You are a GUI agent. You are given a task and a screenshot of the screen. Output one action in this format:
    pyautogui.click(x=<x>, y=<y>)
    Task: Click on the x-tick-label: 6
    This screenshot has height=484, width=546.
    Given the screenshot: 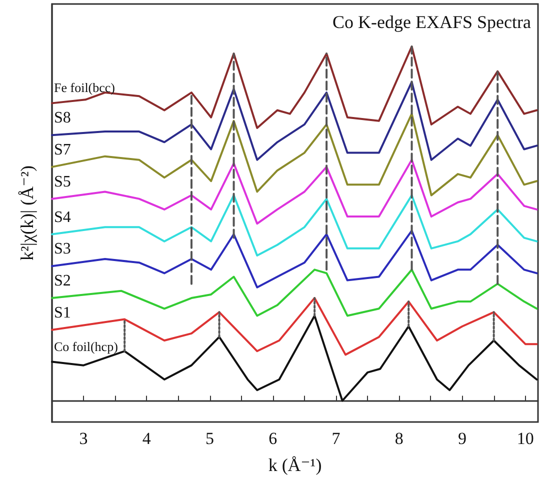 What is the action you would take?
    pyautogui.click(x=273, y=438)
    